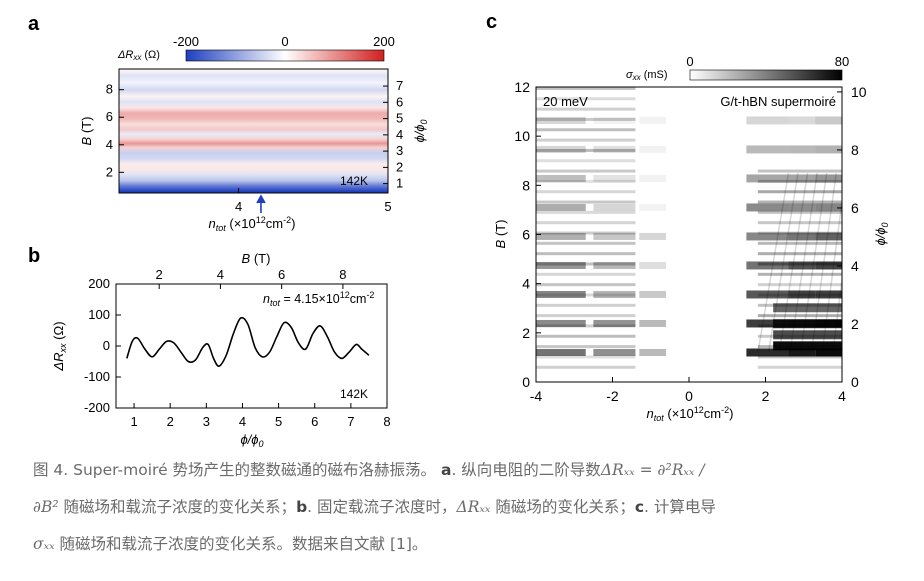 The width and height of the screenshot is (924, 581). Describe the element at coordinates (382, 507) in the screenshot. I see `caption-b-text: . 固定载流子浓度时，` at that location.